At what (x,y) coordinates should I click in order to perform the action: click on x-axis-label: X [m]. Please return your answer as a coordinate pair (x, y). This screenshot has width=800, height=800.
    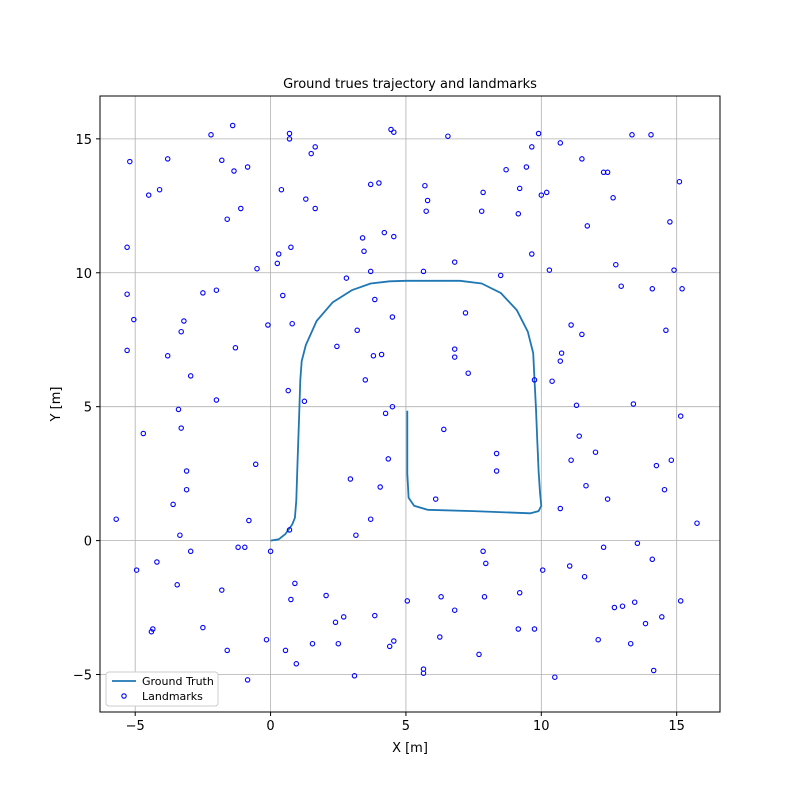
    Looking at the image, I should click on (410, 748).